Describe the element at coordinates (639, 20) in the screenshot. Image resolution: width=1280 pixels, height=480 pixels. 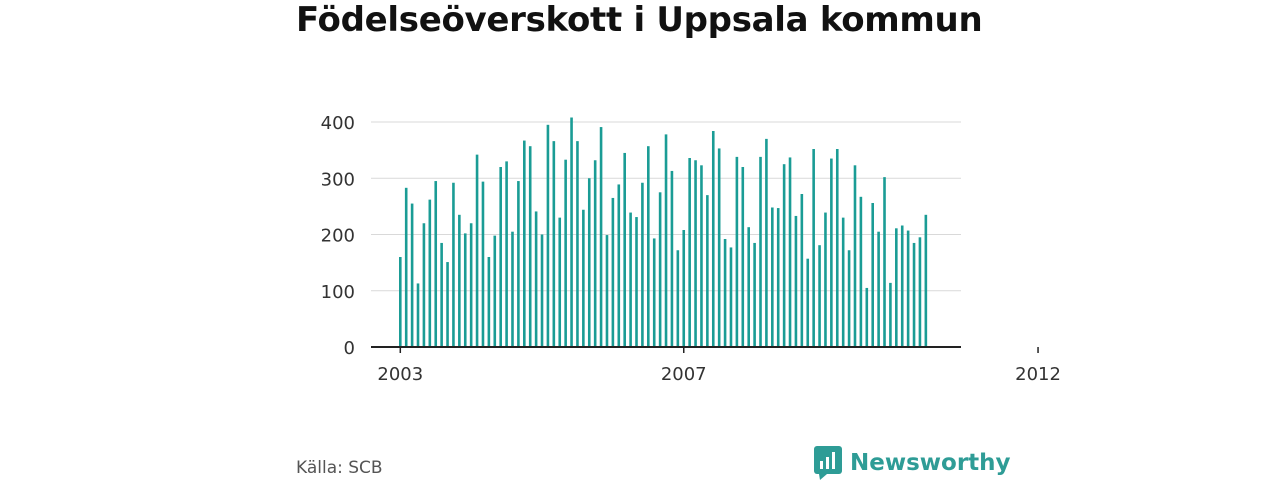
I see `chart-title: Födelseöverskott i Uppsala kommun` at that location.